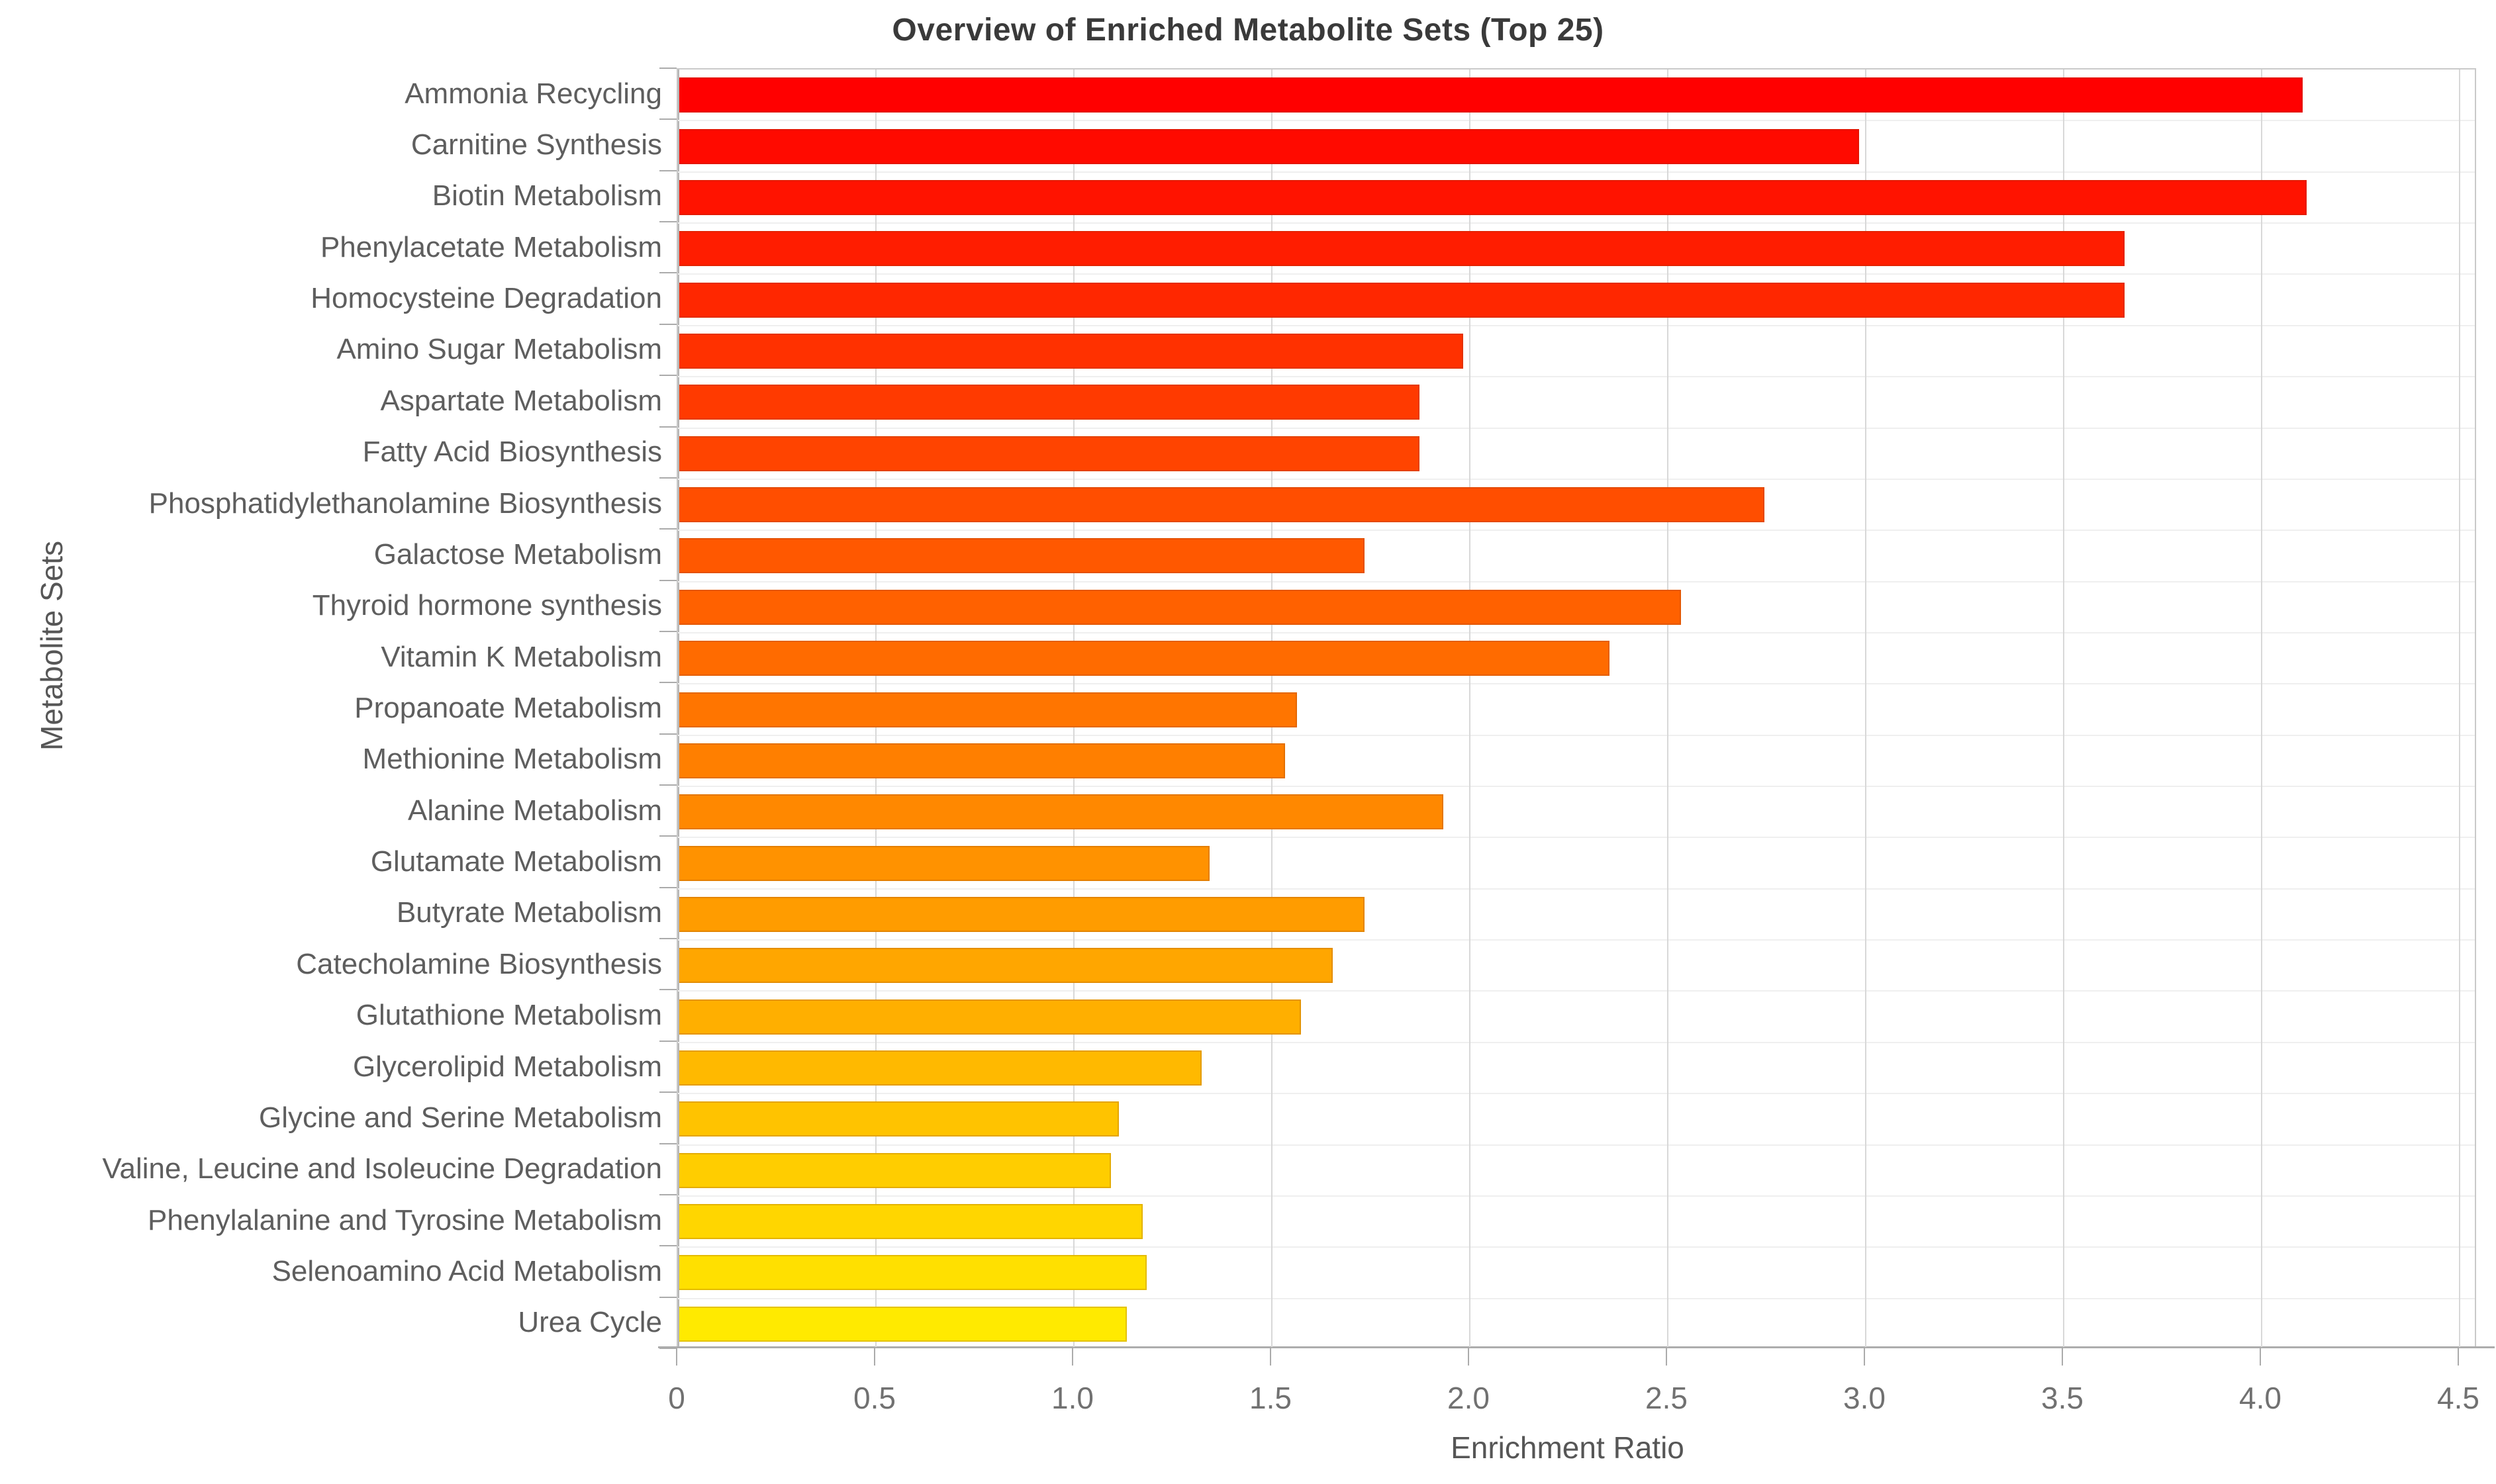 Image resolution: width=2496 pixels, height=1484 pixels. I want to click on category-label: Phosphatidylethanolamine Biosynthesis, so click(405, 504).